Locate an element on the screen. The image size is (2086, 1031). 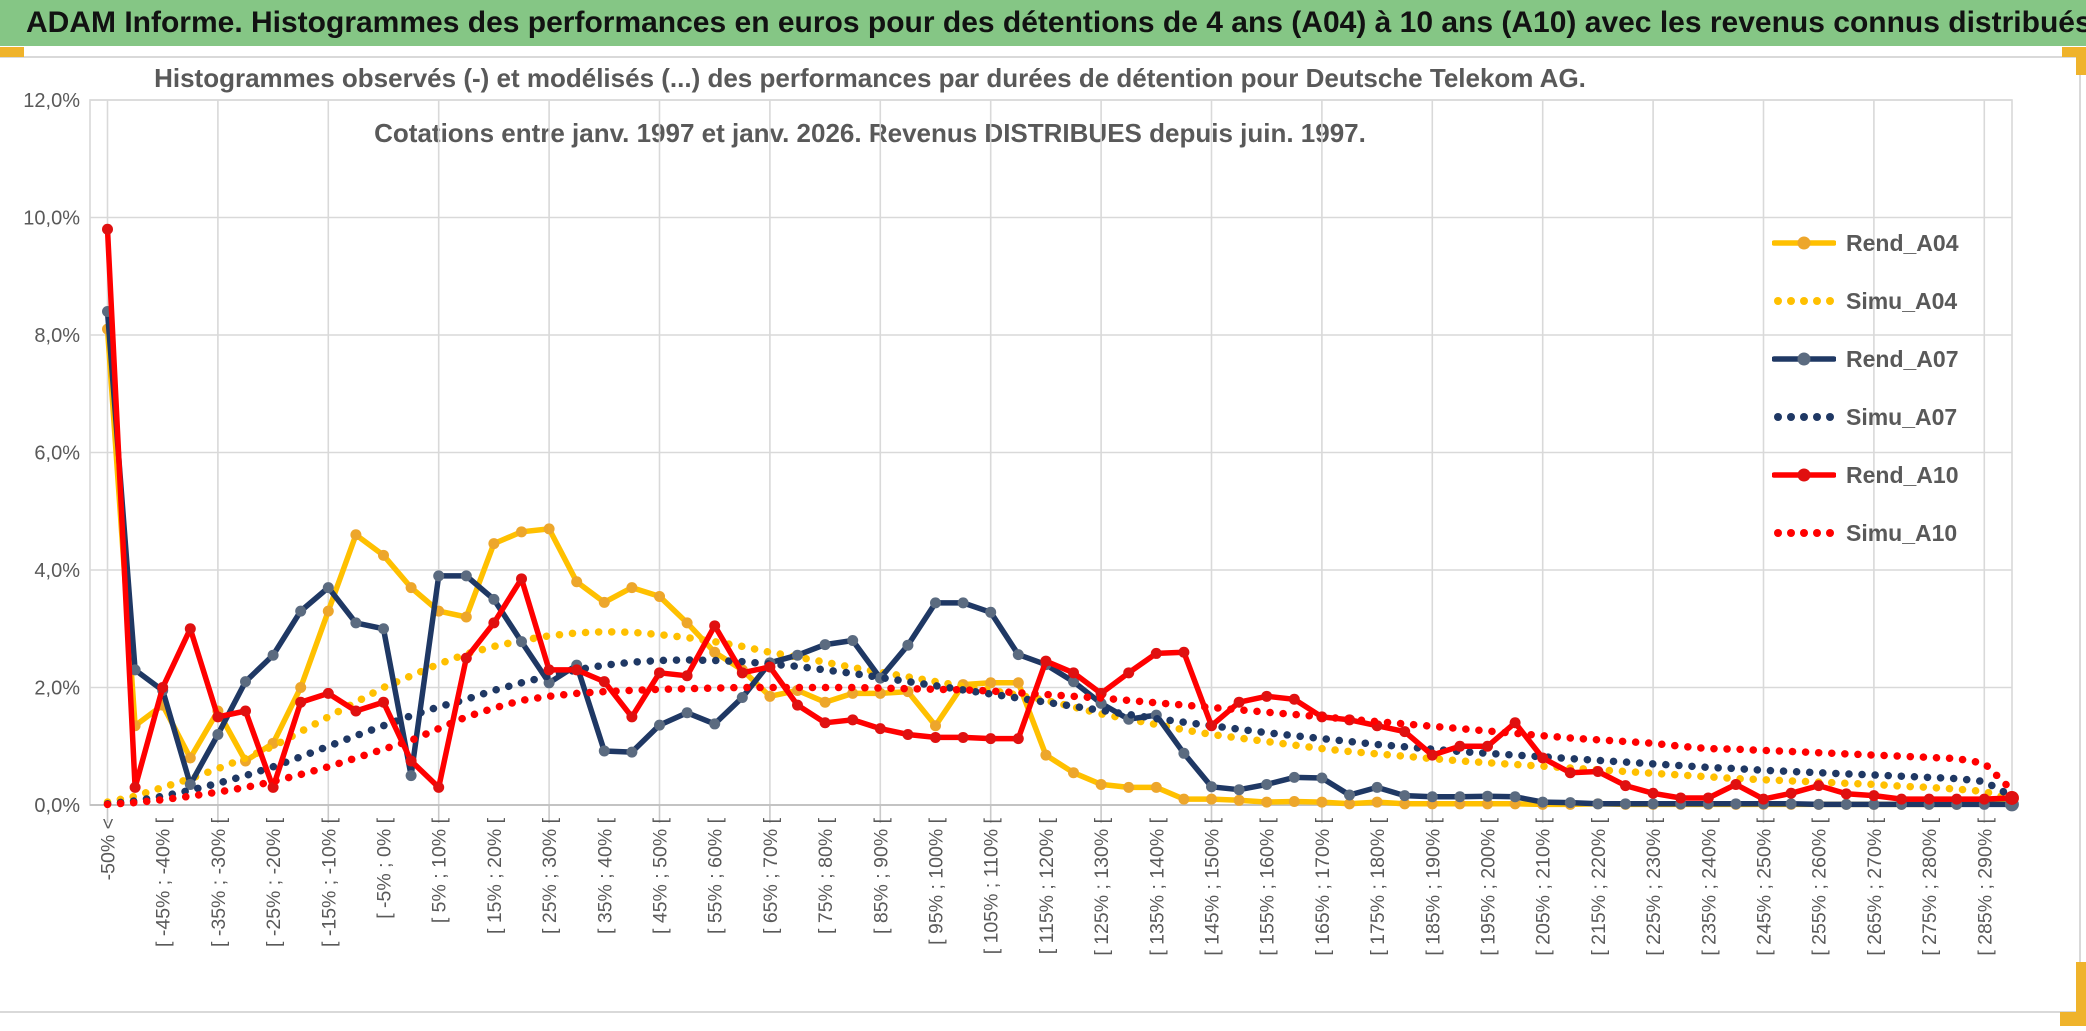
svg-text: [ 165% ; 170% [ is located at coordinates (1323, 886).